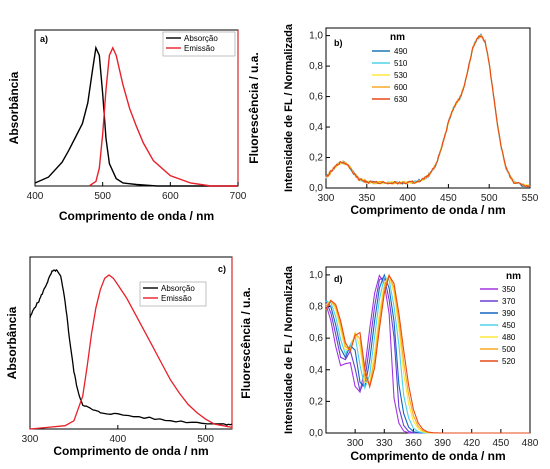 The width and height of the screenshot is (550, 469). What do you see at coordinates (509, 313) in the screenshot?
I see `legend-entry: 390` at bounding box center [509, 313].